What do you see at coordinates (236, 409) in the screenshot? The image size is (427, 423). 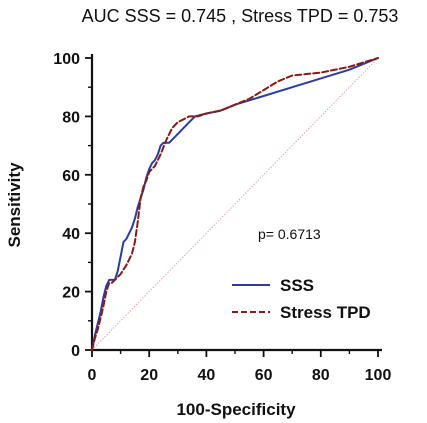 I see `x-axis-label: 100-Specificity` at bounding box center [236, 409].